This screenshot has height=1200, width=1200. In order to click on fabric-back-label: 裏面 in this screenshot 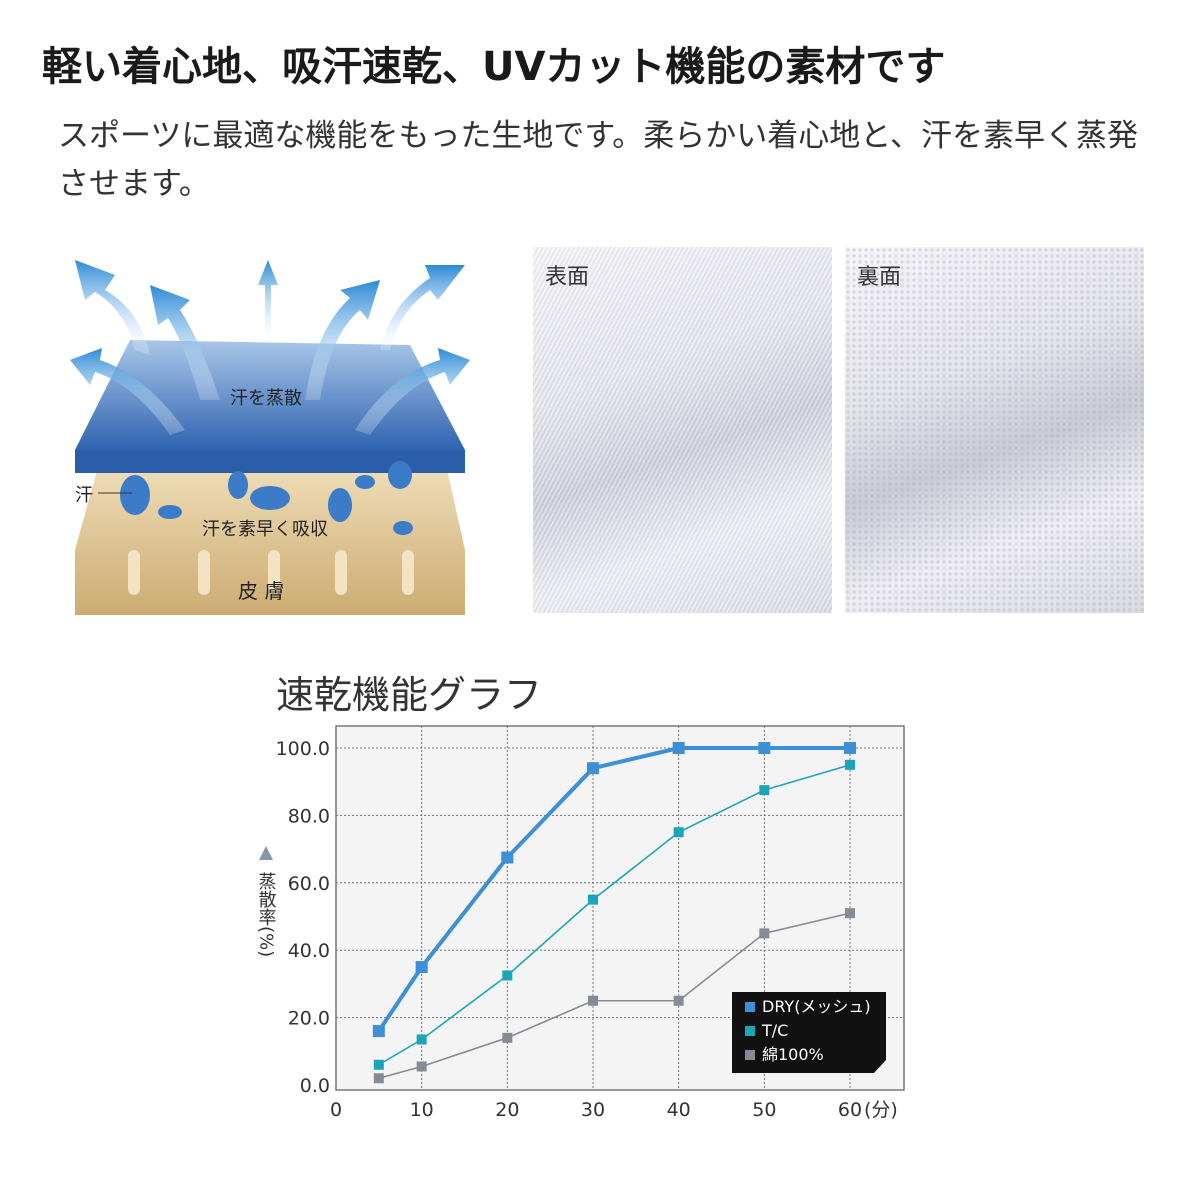, I will do `click(879, 277)`.